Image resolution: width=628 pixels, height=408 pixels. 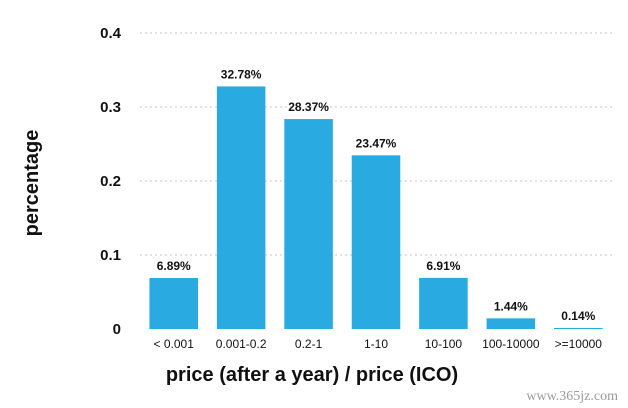 I want to click on y-axis-ticks: 0 0.1 0.2 0.3 0.4, so click(x=111, y=181).